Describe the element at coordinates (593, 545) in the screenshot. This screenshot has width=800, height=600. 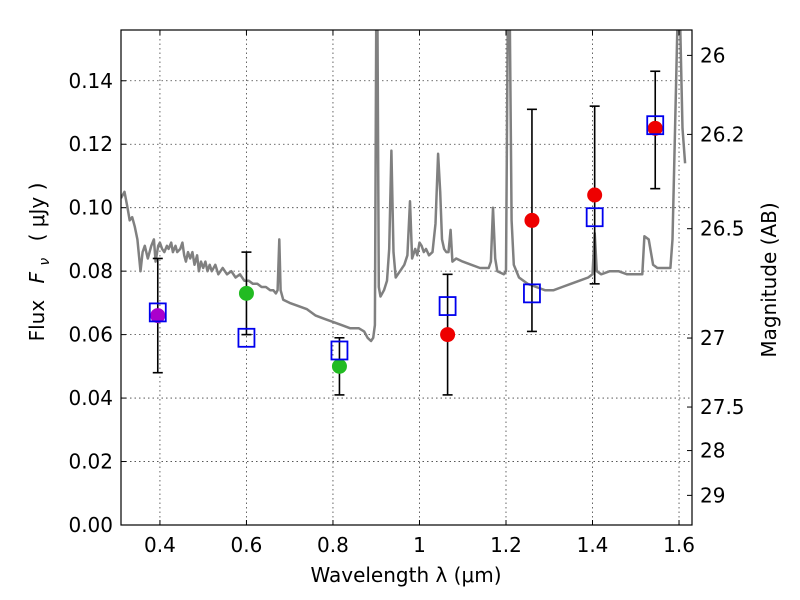
I see `x-tick-label: 1.4` at that location.